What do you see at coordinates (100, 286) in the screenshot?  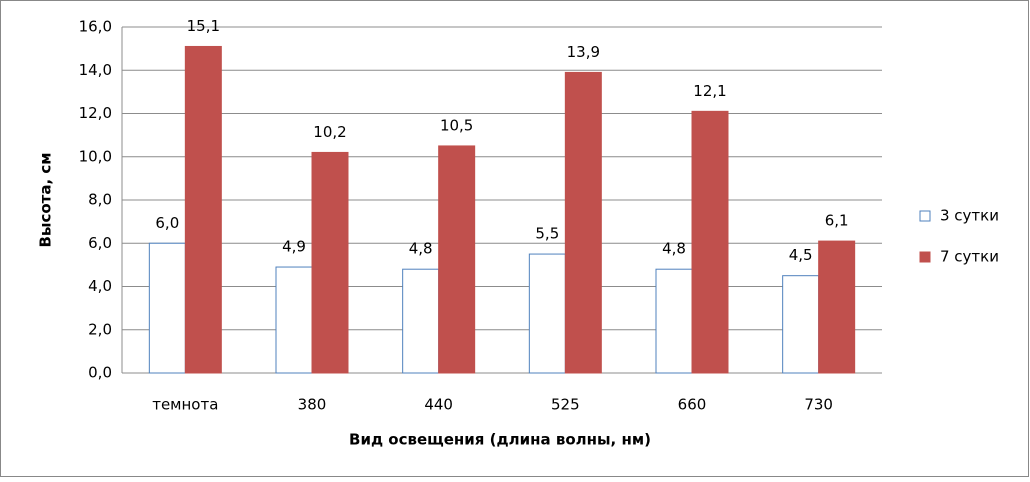 I see `y-tick-label: 4,0` at bounding box center [100, 286].